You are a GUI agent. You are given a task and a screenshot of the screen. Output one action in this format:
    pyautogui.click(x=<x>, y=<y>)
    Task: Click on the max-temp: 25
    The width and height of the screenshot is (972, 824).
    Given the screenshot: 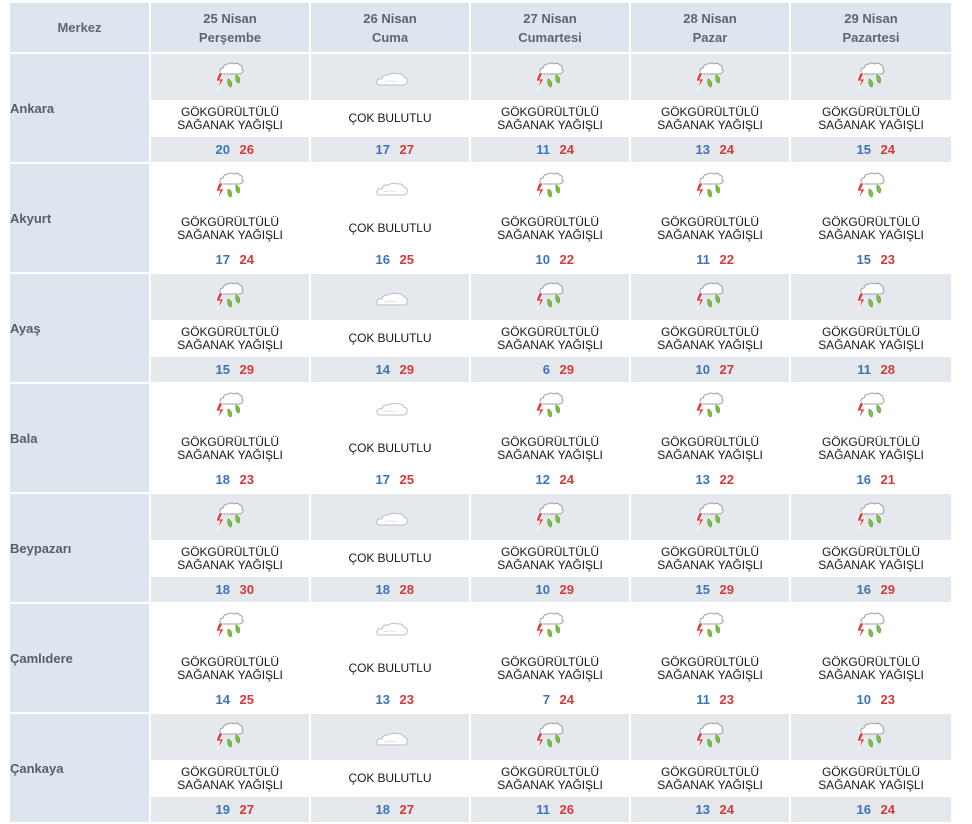 What is the action you would take?
    pyautogui.click(x=246, y=699)
    